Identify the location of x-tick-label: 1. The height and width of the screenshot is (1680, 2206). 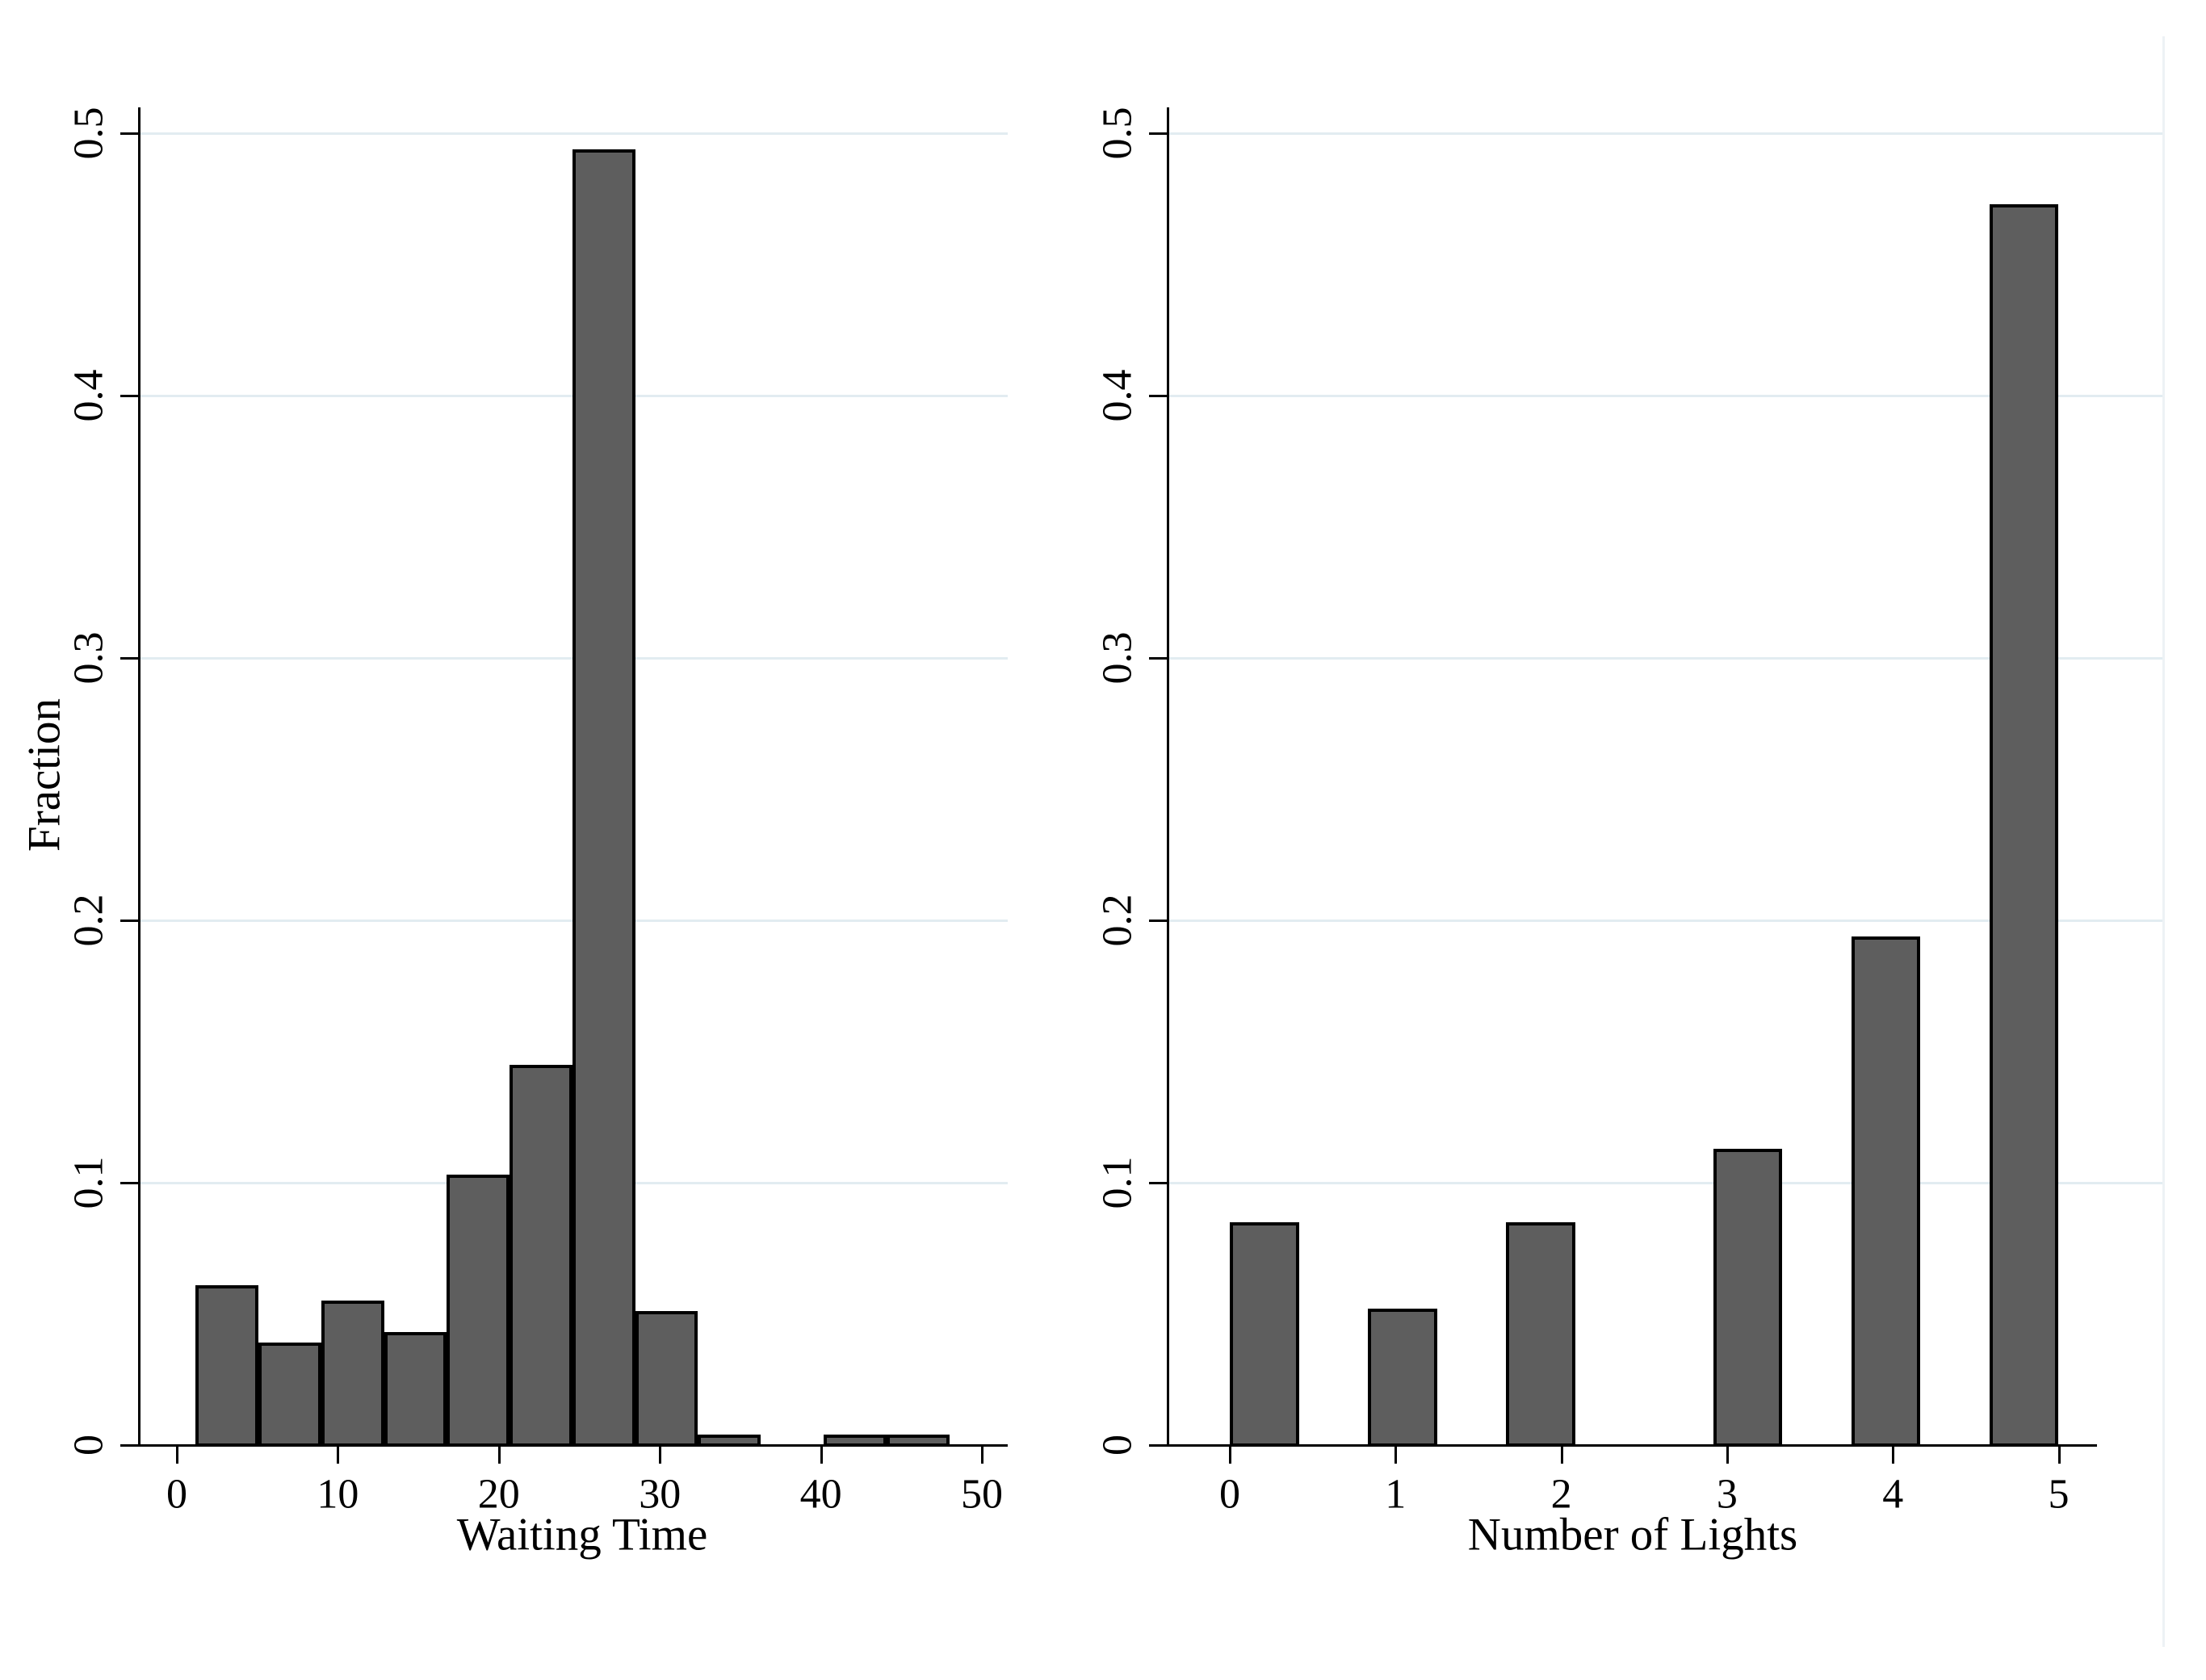
(1396, 1494).